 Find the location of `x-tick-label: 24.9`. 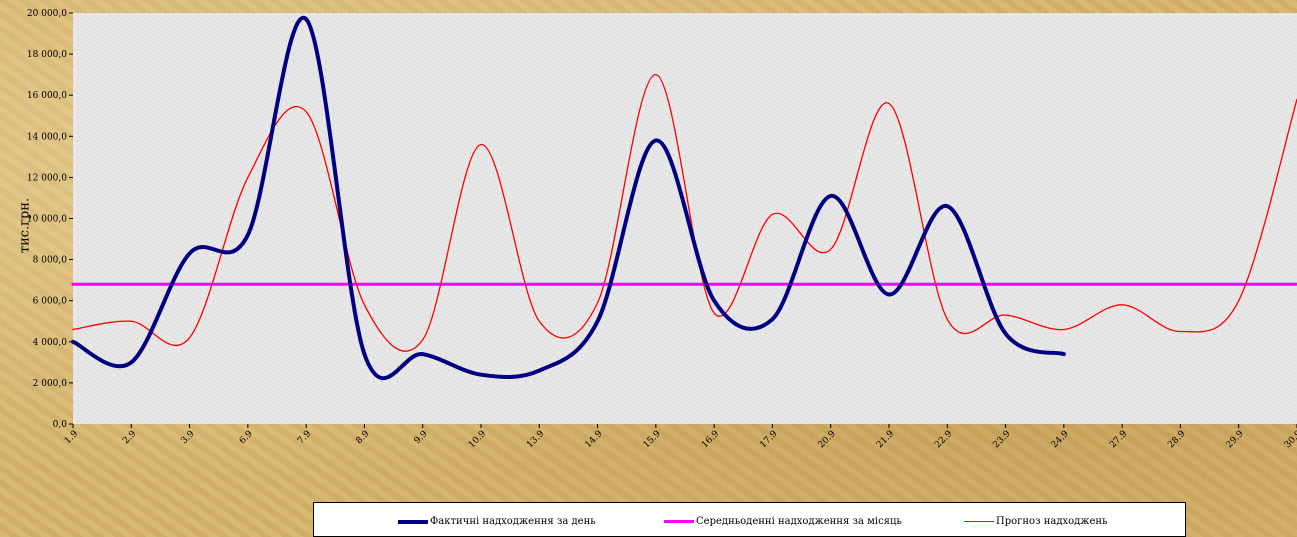

x-tick-label: 24.9 is located at coordinates (1060, 439).